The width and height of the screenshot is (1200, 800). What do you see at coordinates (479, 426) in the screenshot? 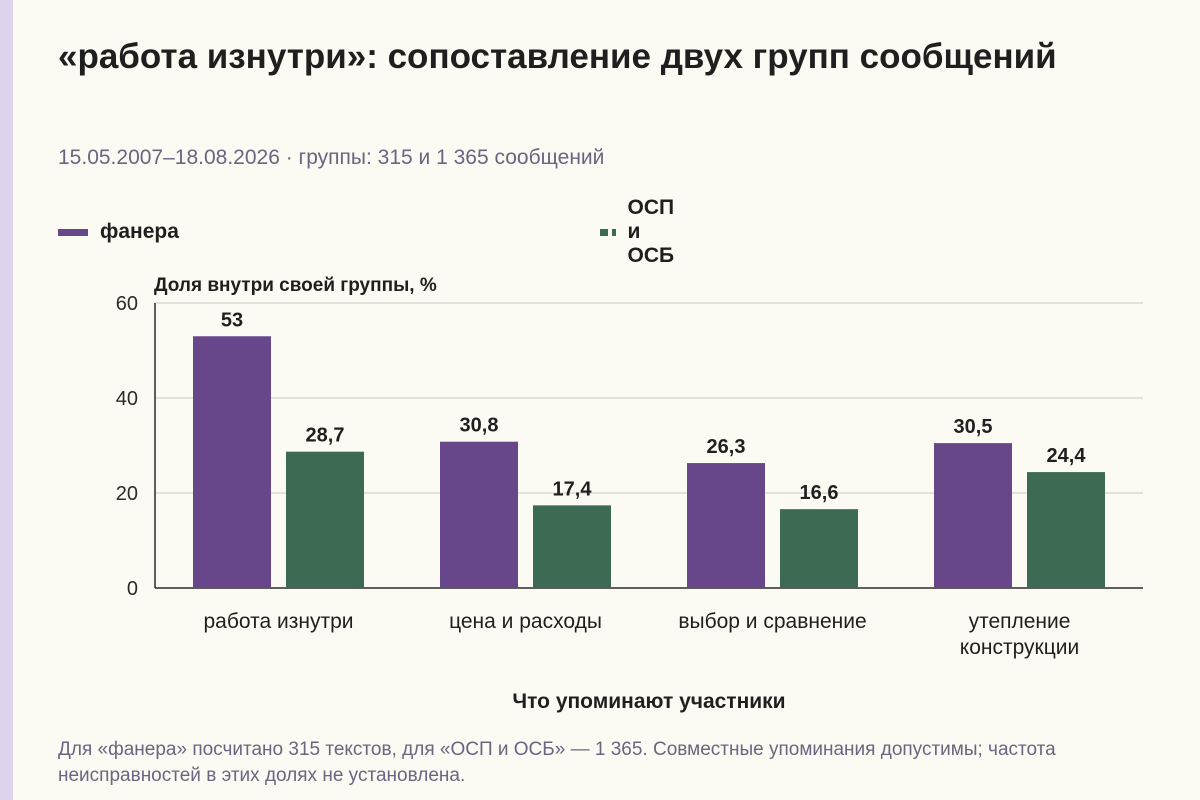
I see `data-label: 30,8` at bounding box center [479, 426].